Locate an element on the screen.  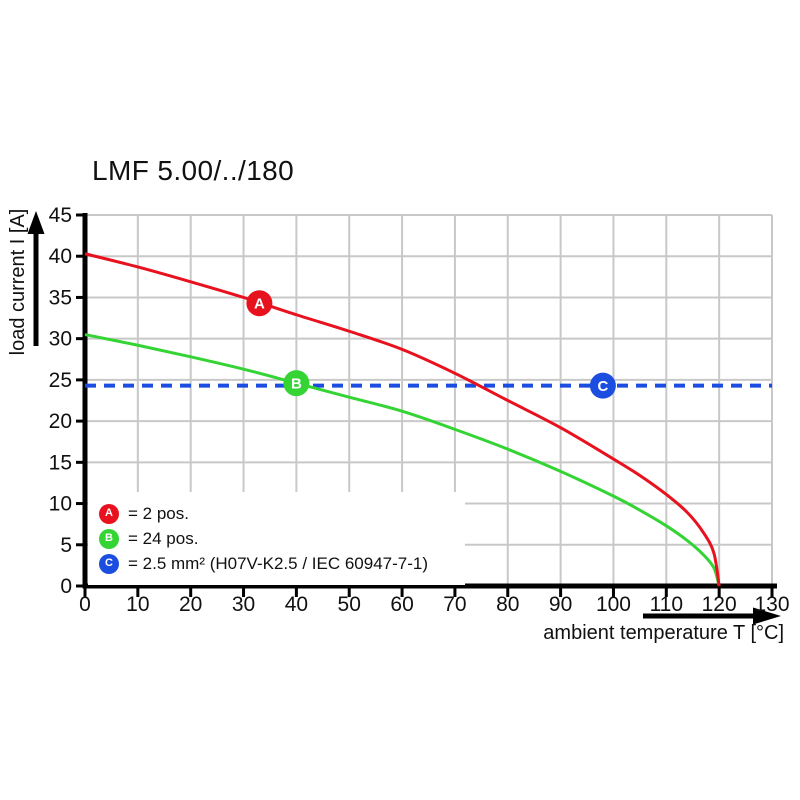
y-axis-label: load current I [A] is located at coordinates (18, 282).